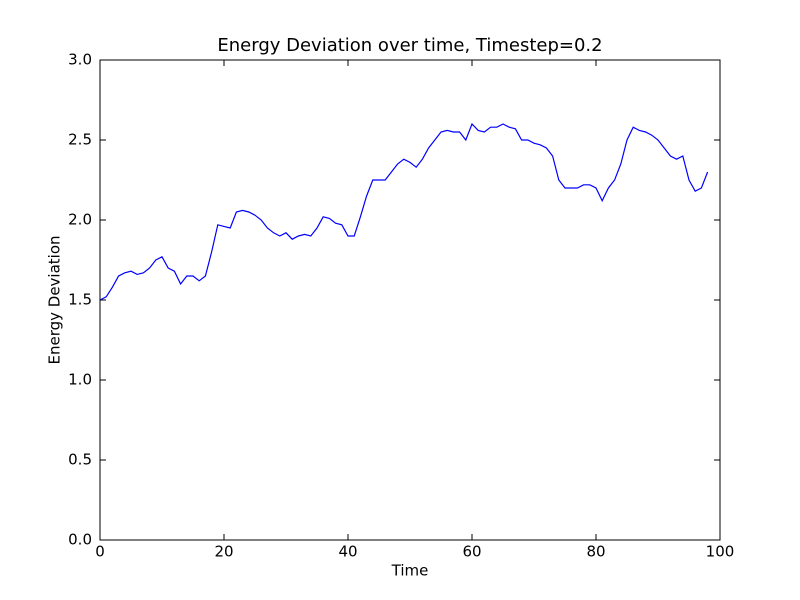 The image size is (800, 600). What do you see at coordinates (80, 140) in the screenshot?
I see `y-tick-label: 2.5` at bounding box center [80, 140].